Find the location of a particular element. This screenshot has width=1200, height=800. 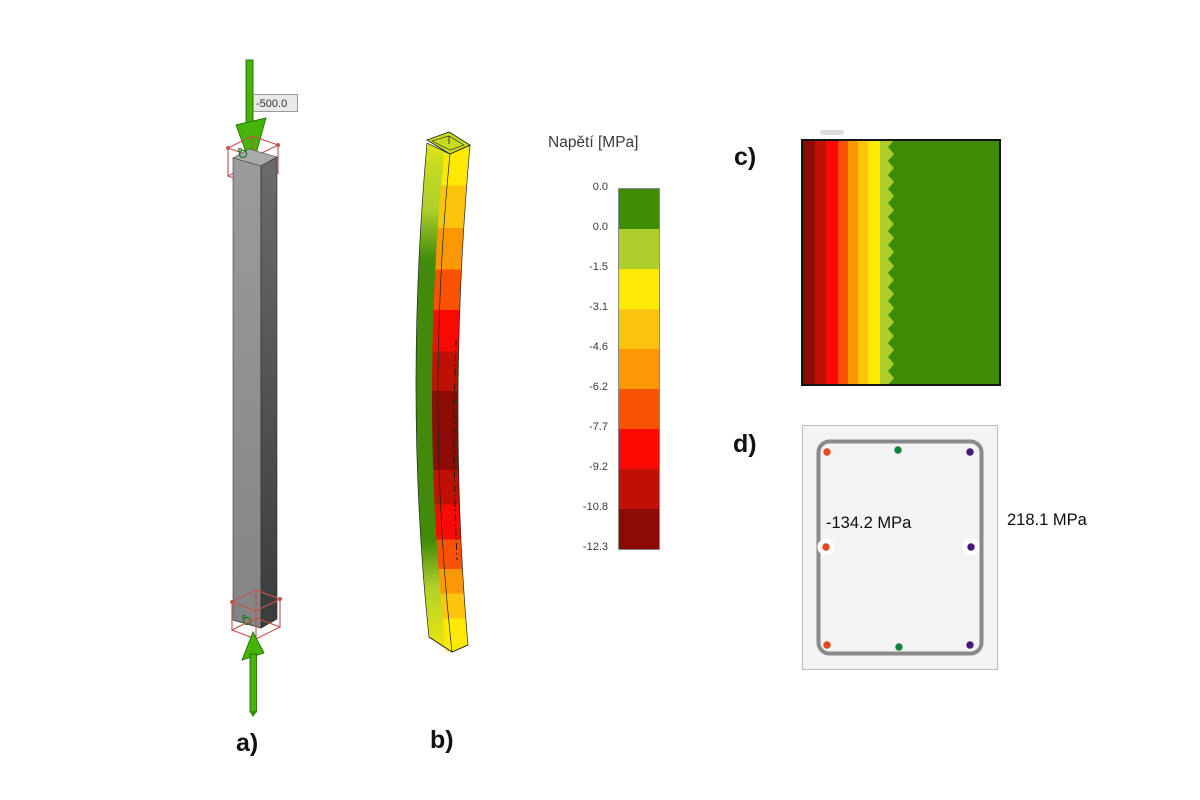

panel-b-label: b) is located at coordinates (442, 740).